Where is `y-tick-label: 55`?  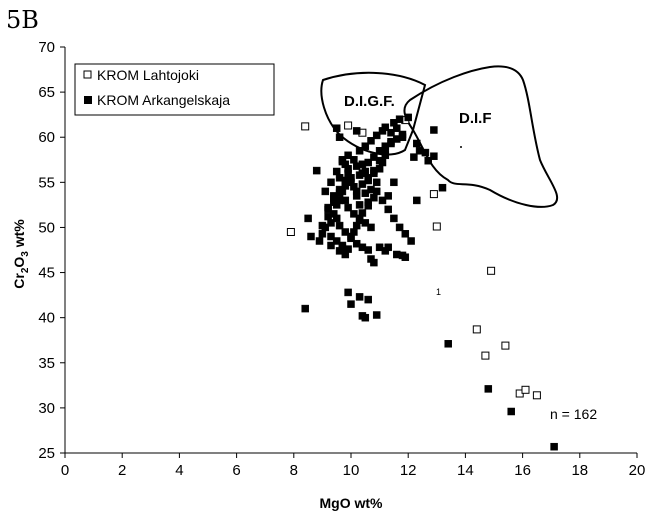 y-tick-label: 55 is located at coordinates (46, 182).